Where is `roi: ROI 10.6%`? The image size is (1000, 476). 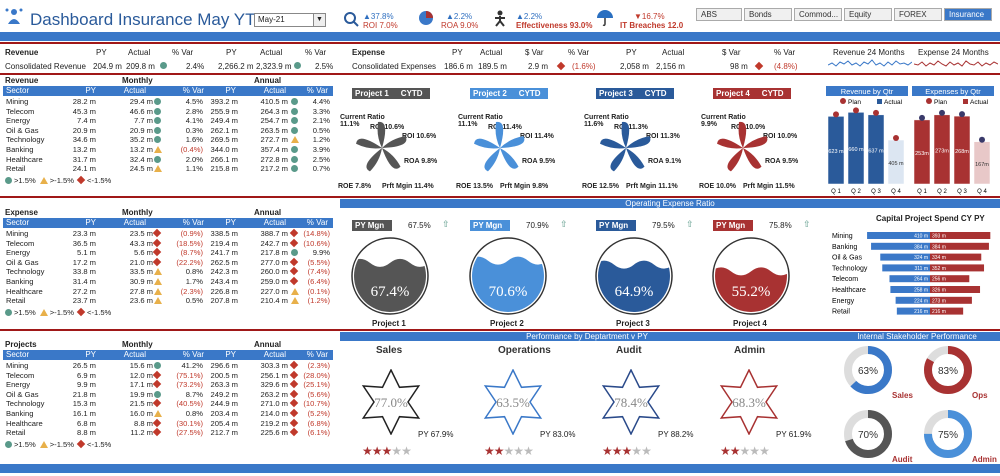
roi: ROI 10.6% is located at coordinates (387, 127).